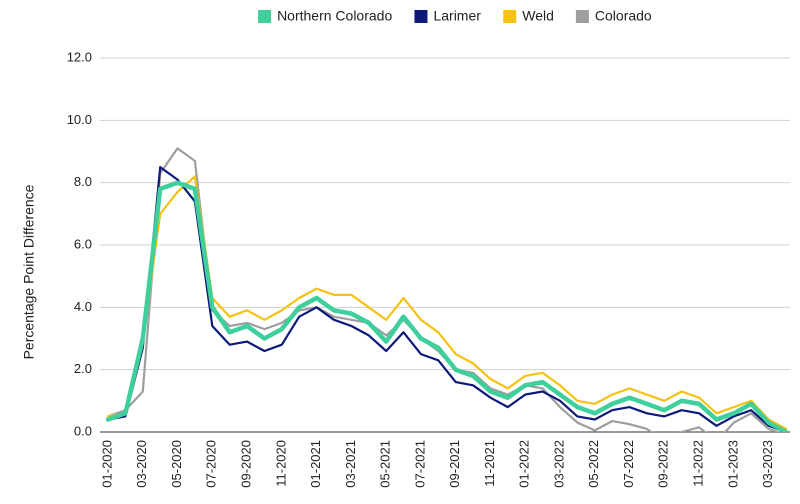 The width and height of the screenshot is (800, 504). Describe the element at coordinates (767, 464) in the screenshot. I see `x-tick-label: 03-2023` at that location.